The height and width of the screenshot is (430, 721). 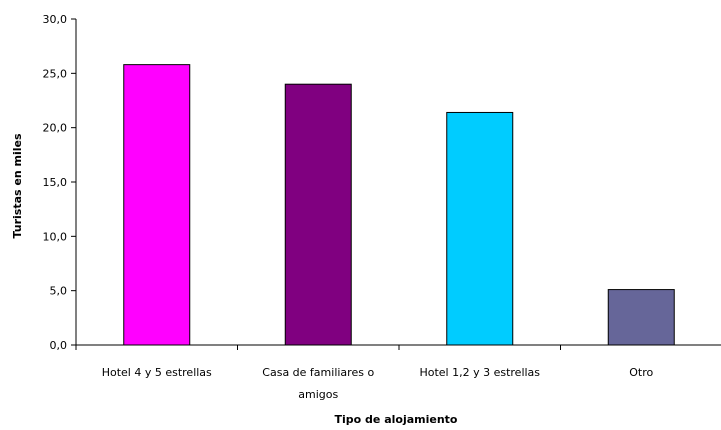 I want to click on y-tick-label: 5,0, so click(x=59, y=291).